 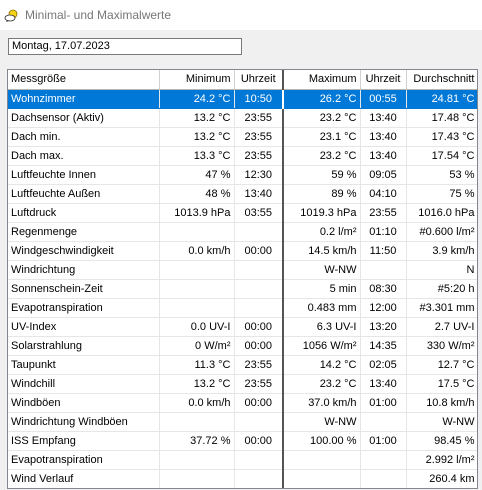 I want to click on cell-messgroesse: Windgeschwindigkeit, so click(x=84, y=251).